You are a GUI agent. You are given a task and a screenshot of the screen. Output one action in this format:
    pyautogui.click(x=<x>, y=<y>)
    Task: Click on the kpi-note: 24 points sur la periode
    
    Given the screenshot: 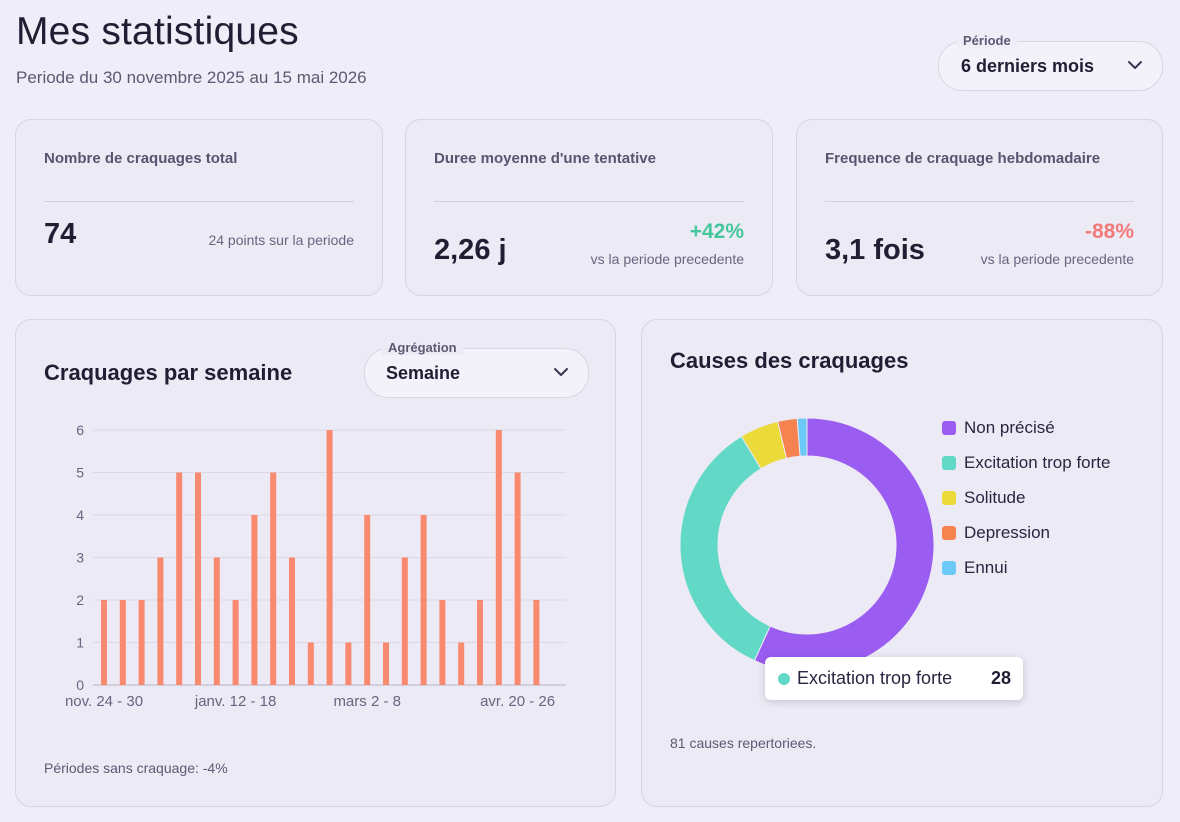 What is the action you would take?
    pyautogui.click(x=281, y=240)
    